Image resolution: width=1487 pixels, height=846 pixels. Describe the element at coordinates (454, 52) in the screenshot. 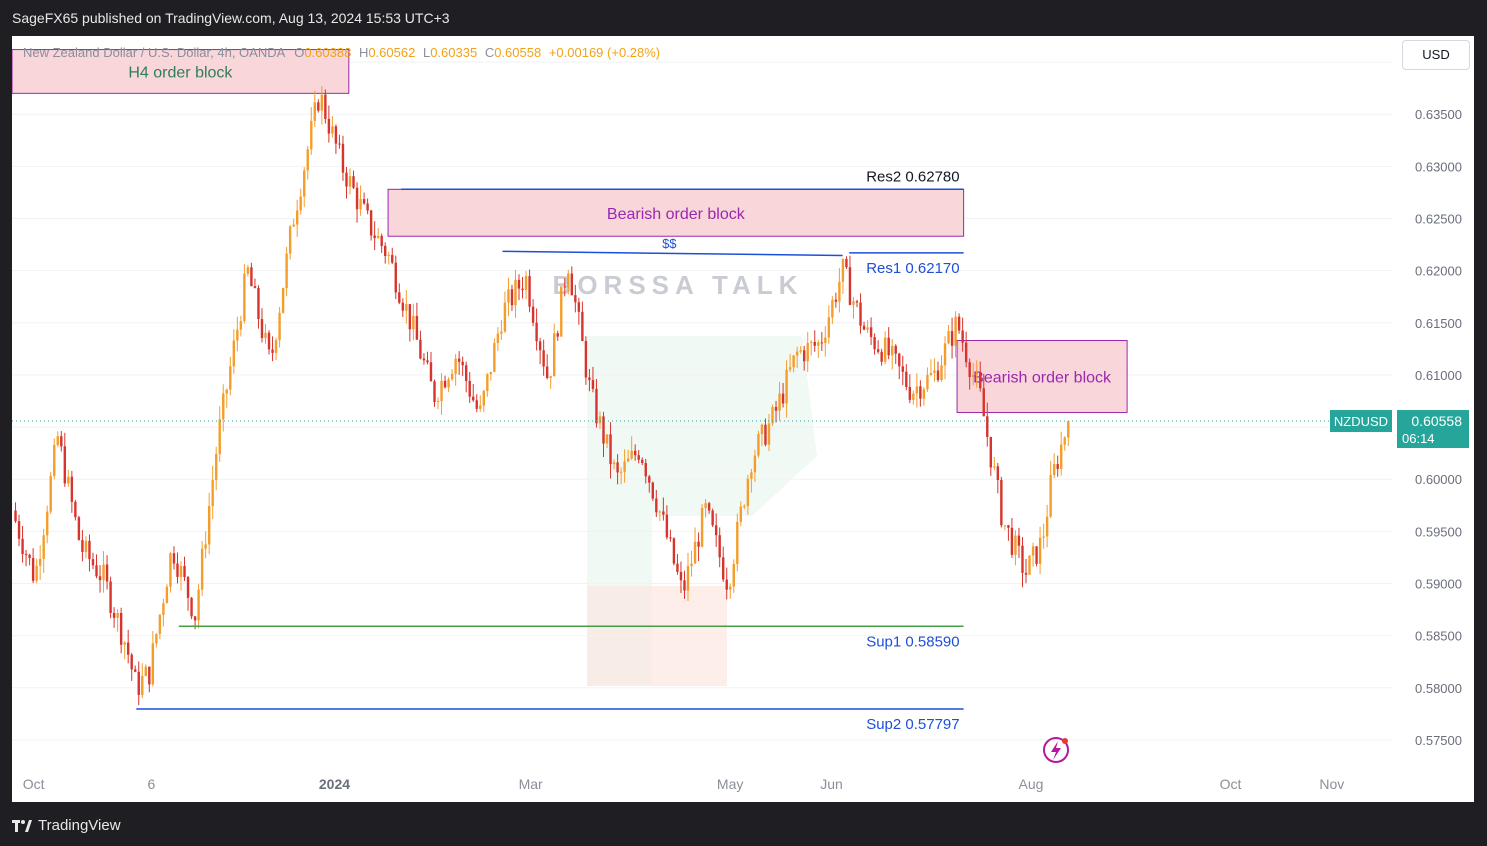

I see `low-value: 0.60335` at that location.